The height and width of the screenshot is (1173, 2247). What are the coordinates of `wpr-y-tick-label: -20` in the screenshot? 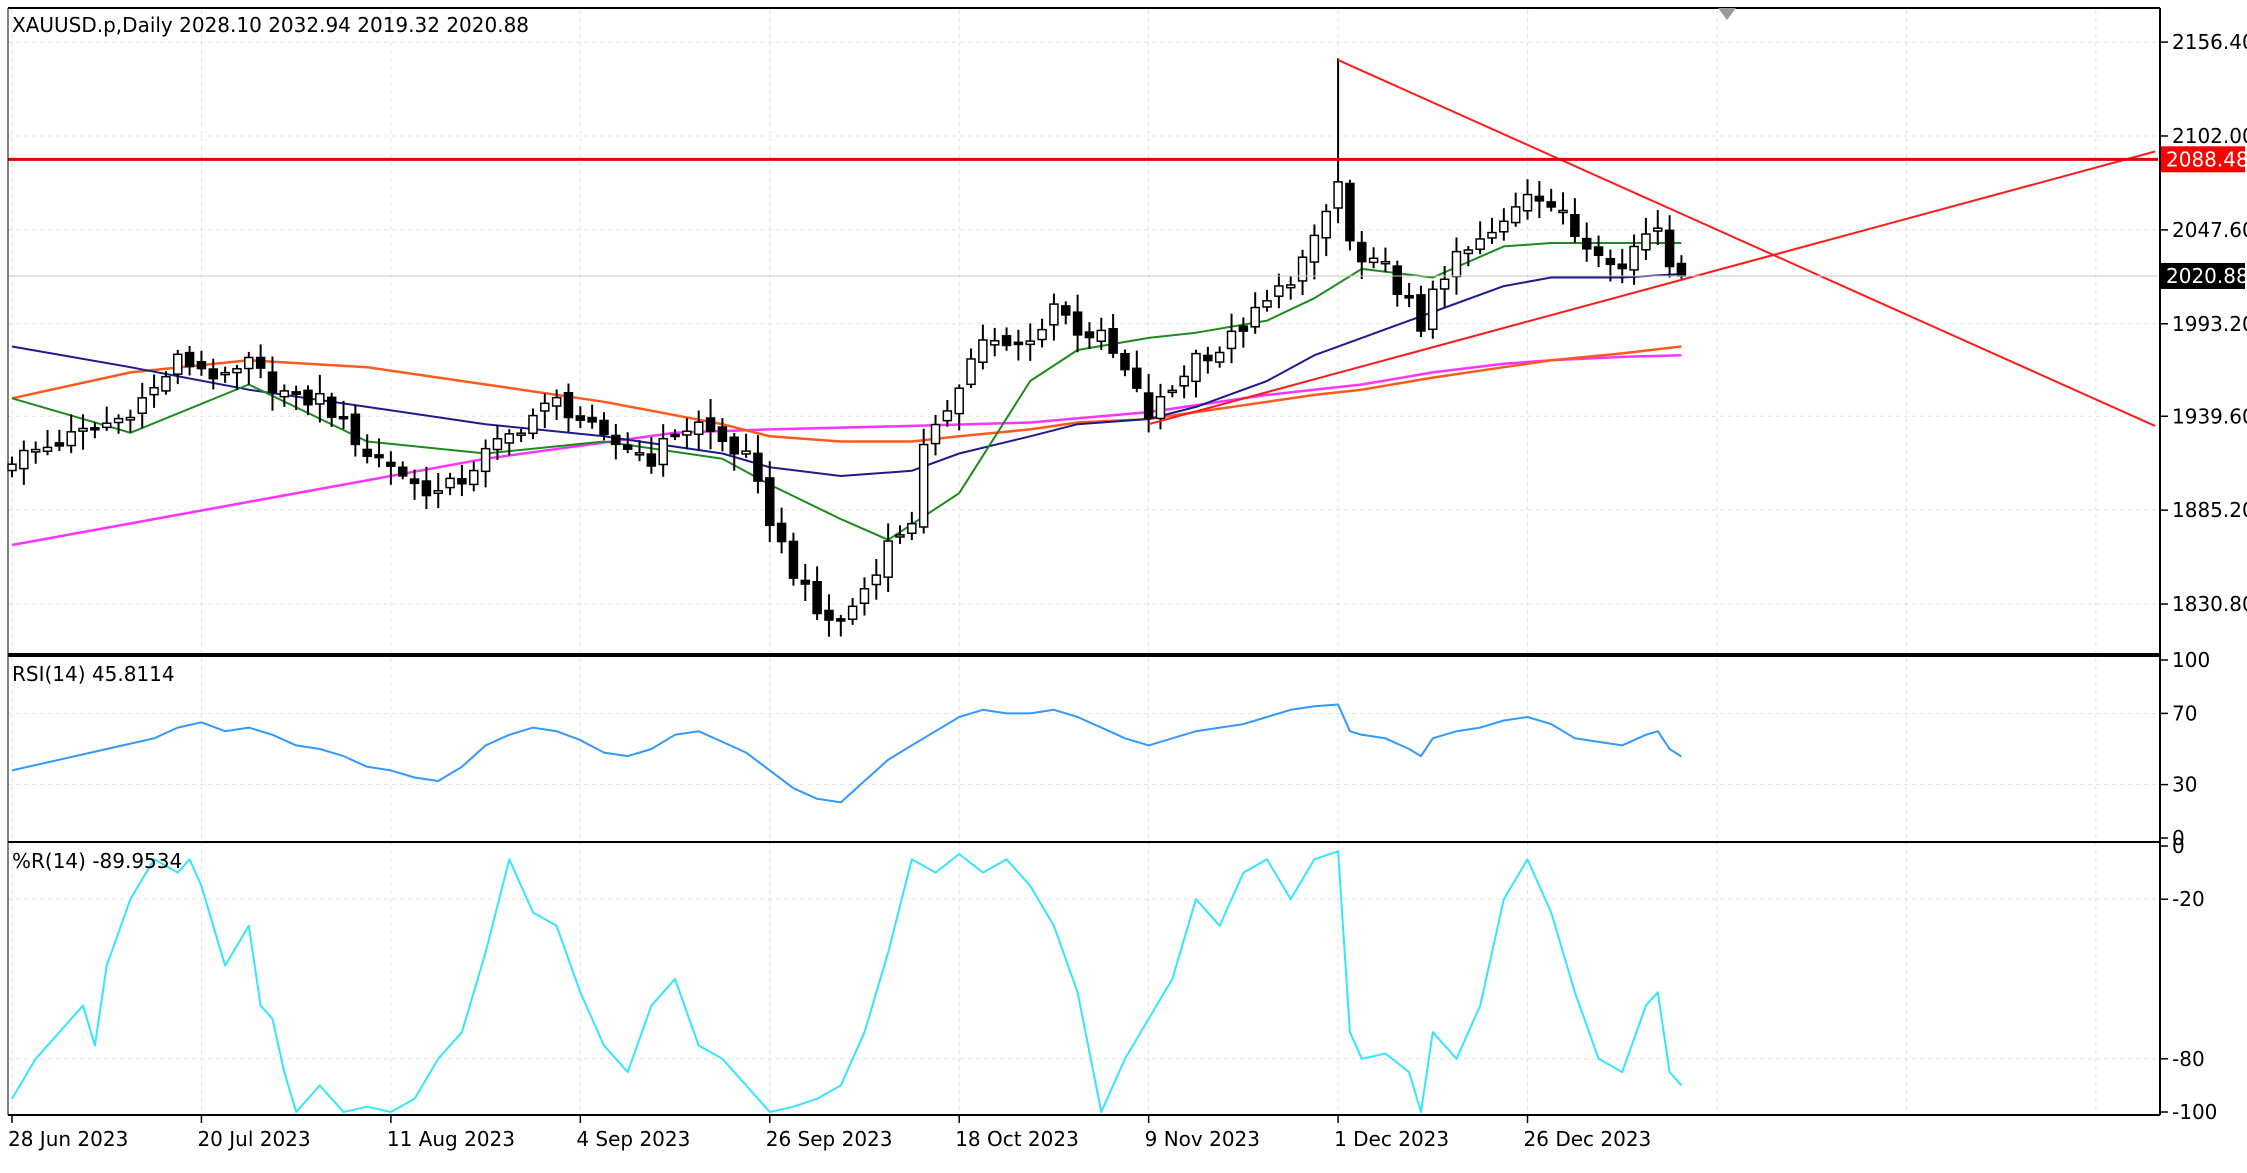 It's located at (2188, 899).